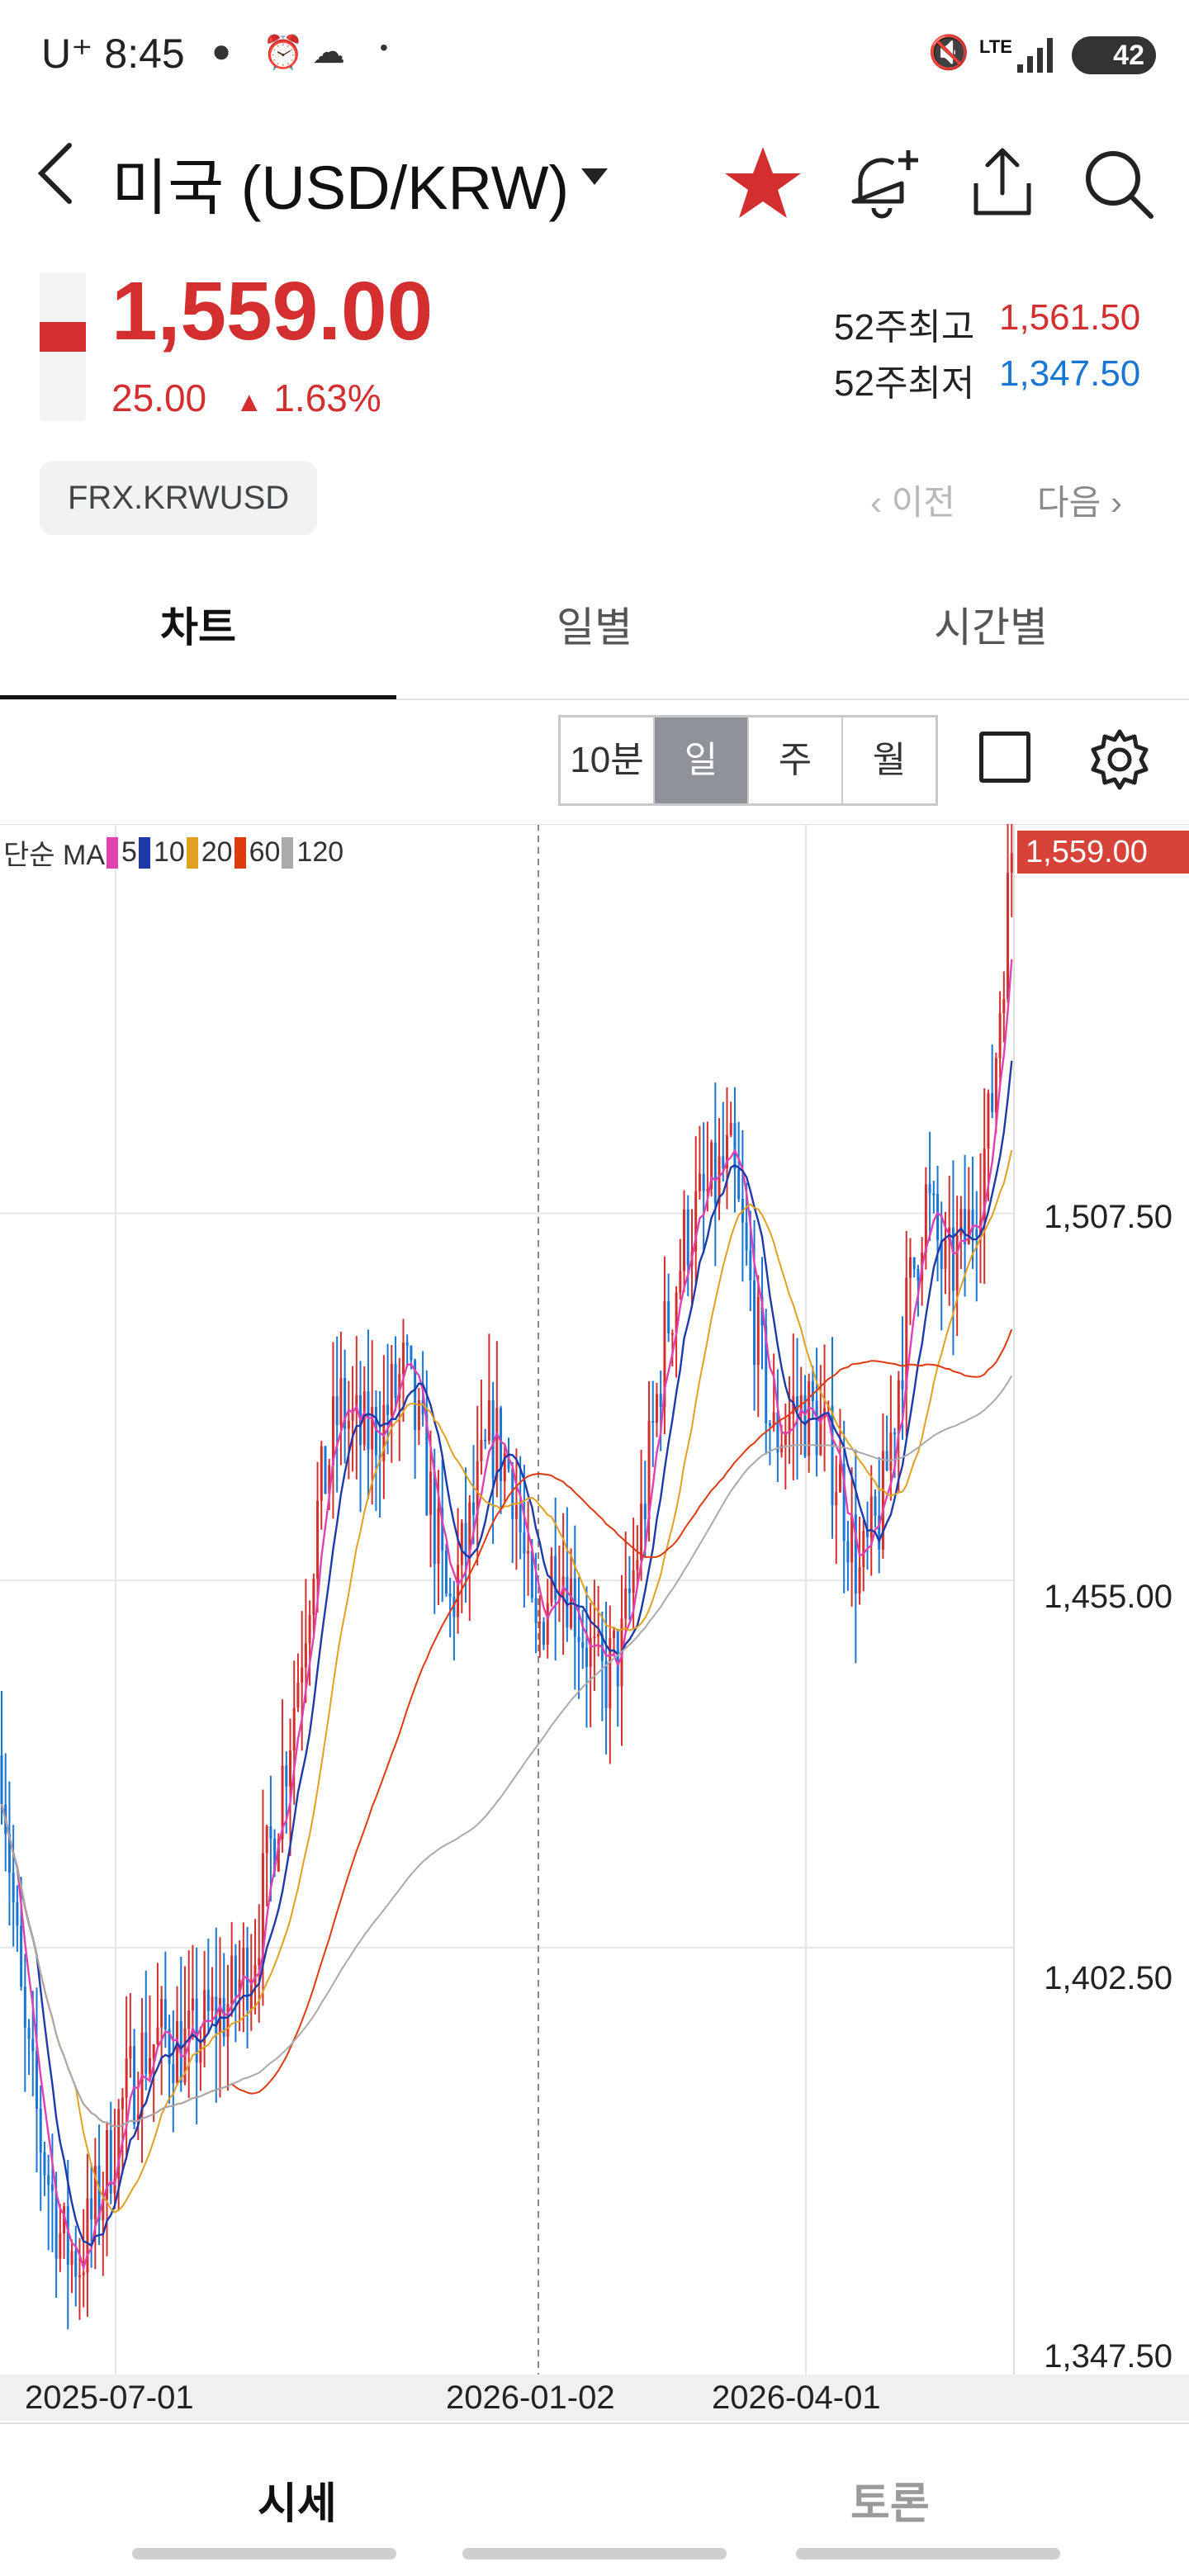  I want to click on legend-item-5: 5, so click(129, 852).